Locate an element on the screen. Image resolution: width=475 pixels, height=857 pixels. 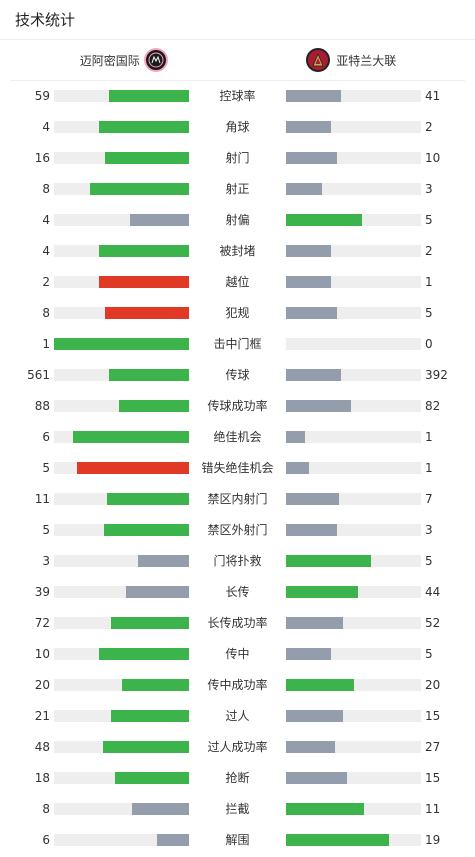
stat-label: 传中 is located at coordinates (237, 654).